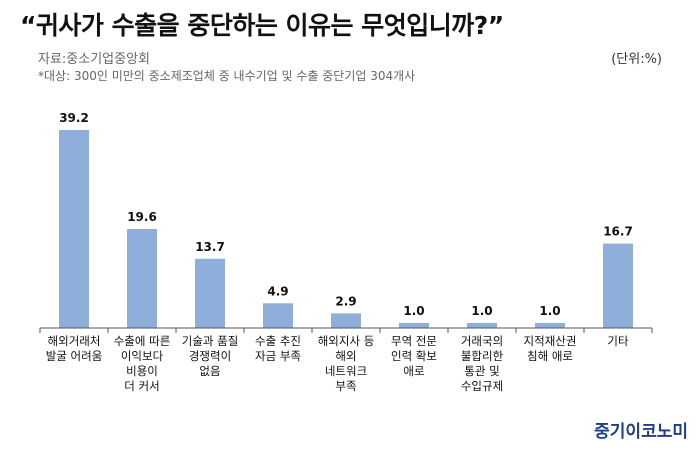 The image size is (700, 450). I want to click on chart-title: “귀사가 수출을 중단하는 이유는 무엇입니까?”, so click(262, 25).